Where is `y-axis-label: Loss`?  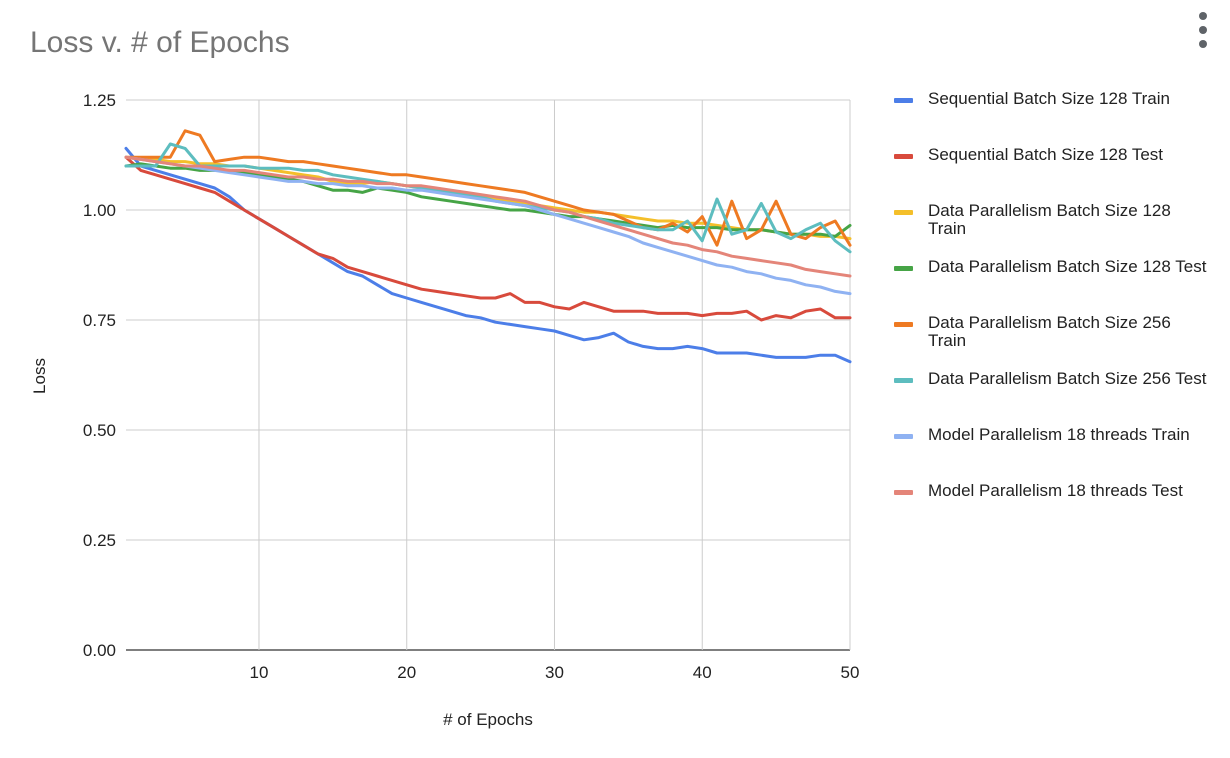
y-axis-label: Loss is located at coordinates (39, 376).